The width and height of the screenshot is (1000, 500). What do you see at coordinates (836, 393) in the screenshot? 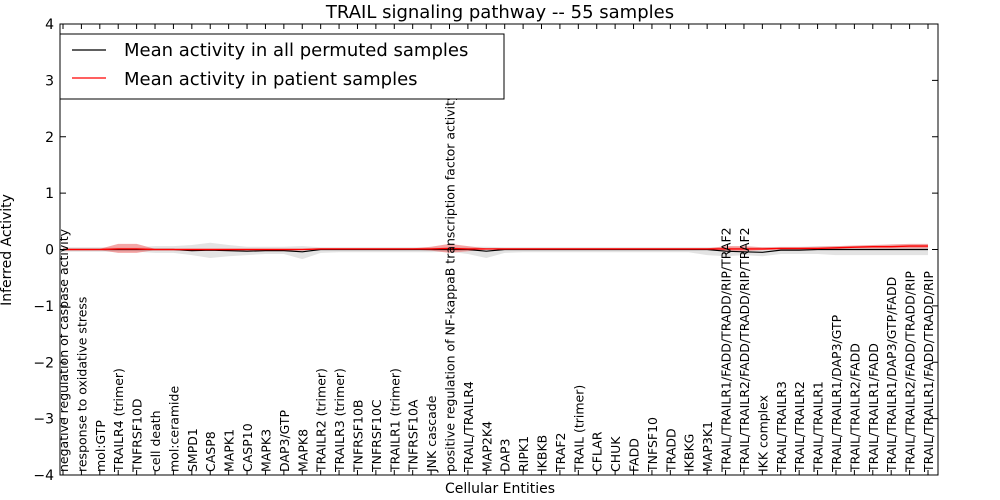
I see `category-label: TRAIL/TRAILR1/DAP3/GTP` at bounding box center [836, 393].